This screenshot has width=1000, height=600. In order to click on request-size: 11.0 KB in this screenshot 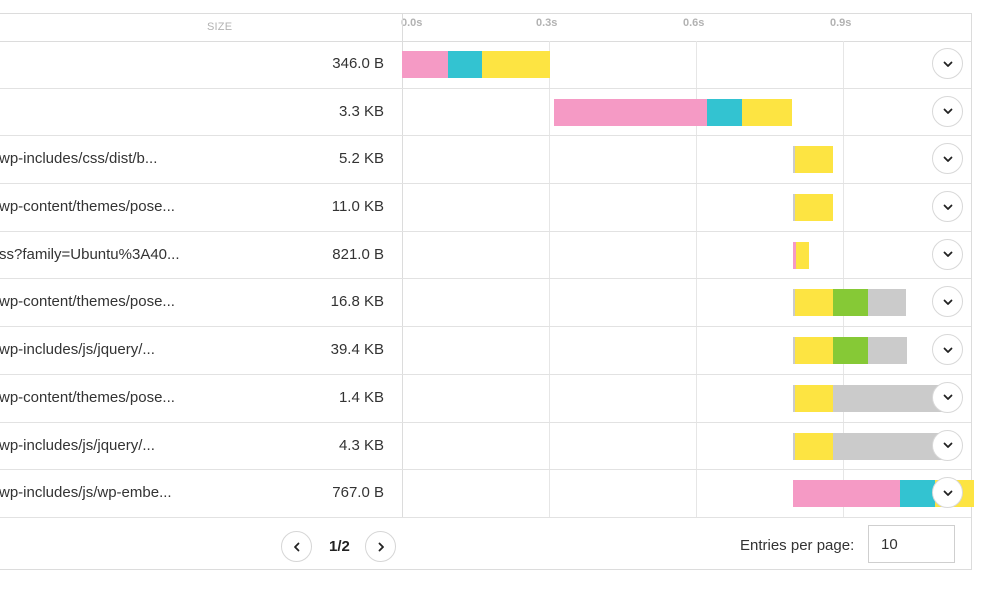, I will do `click(357, 207)`.